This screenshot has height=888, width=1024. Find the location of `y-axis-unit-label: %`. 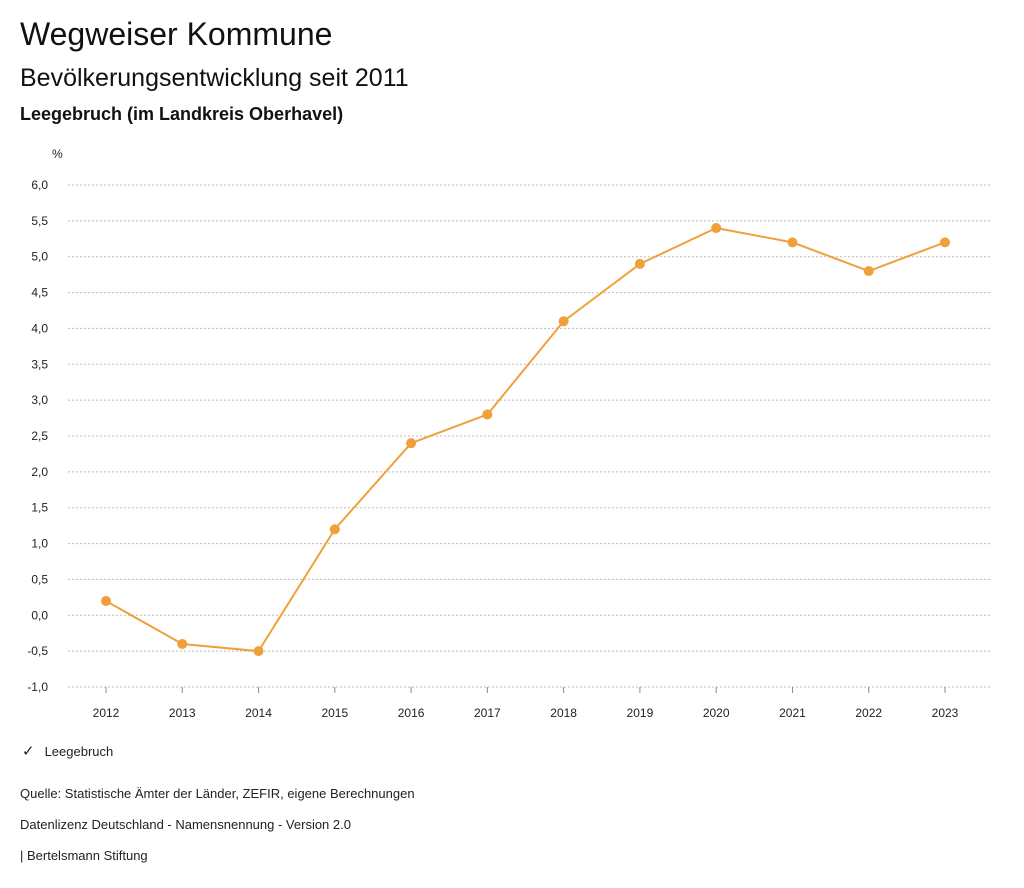

y-axis-unit-label: % is located at coordinates (57, 154).